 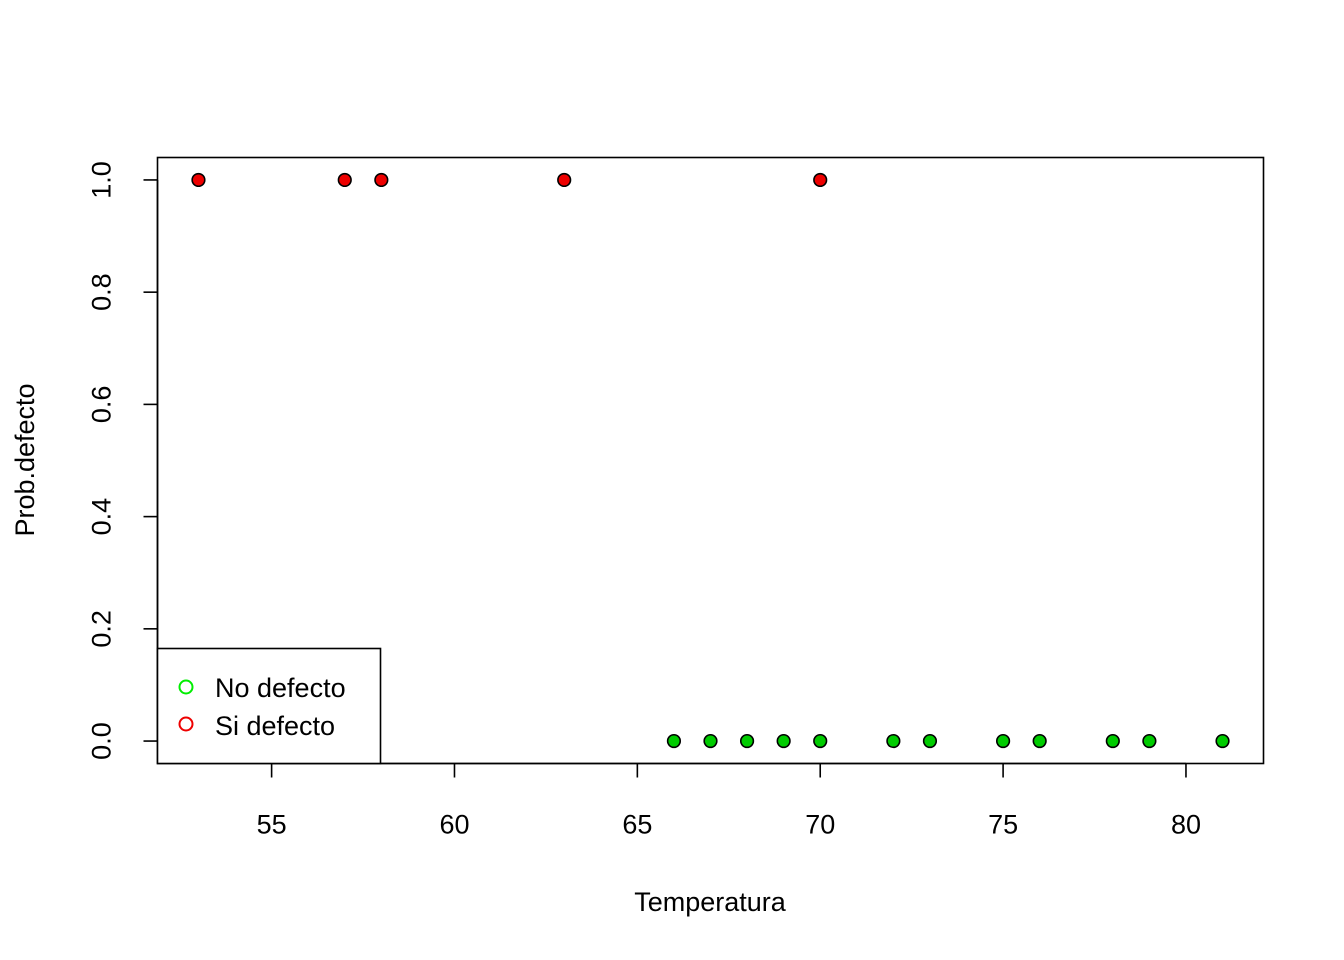 I want to click on y-axis-label: Prob.defecto, so click(x=25, y=459).